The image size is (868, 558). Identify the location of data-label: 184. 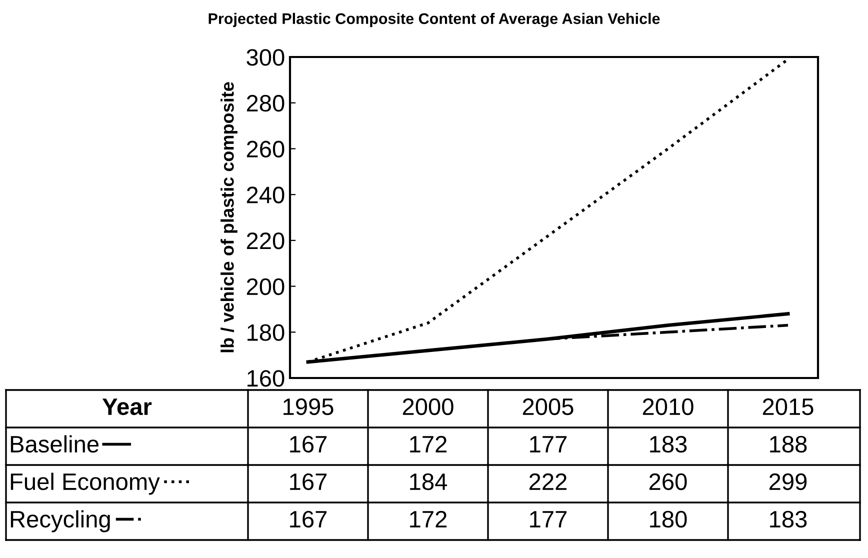
(429, 481).